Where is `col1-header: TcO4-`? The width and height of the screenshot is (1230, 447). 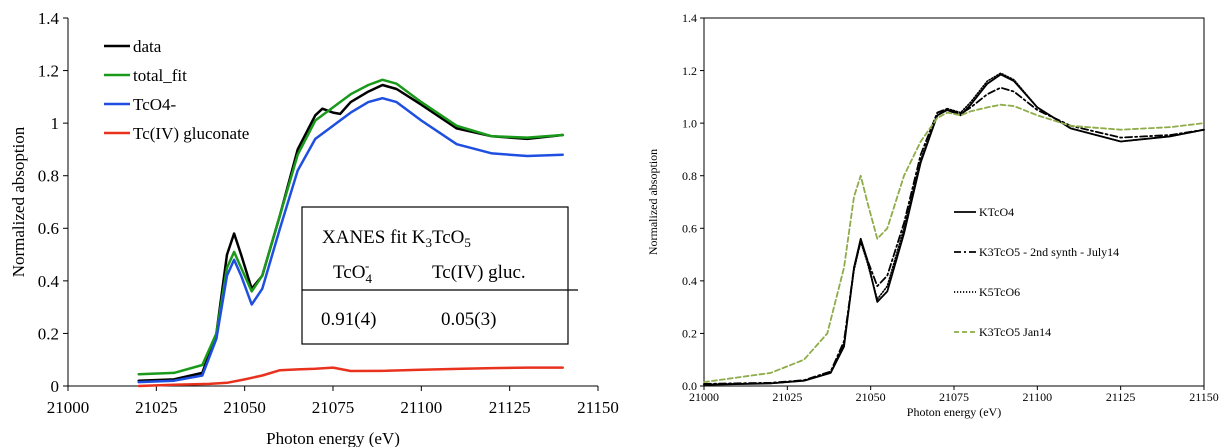
col1-header: TcO4- is located at coordinates (352, 272).